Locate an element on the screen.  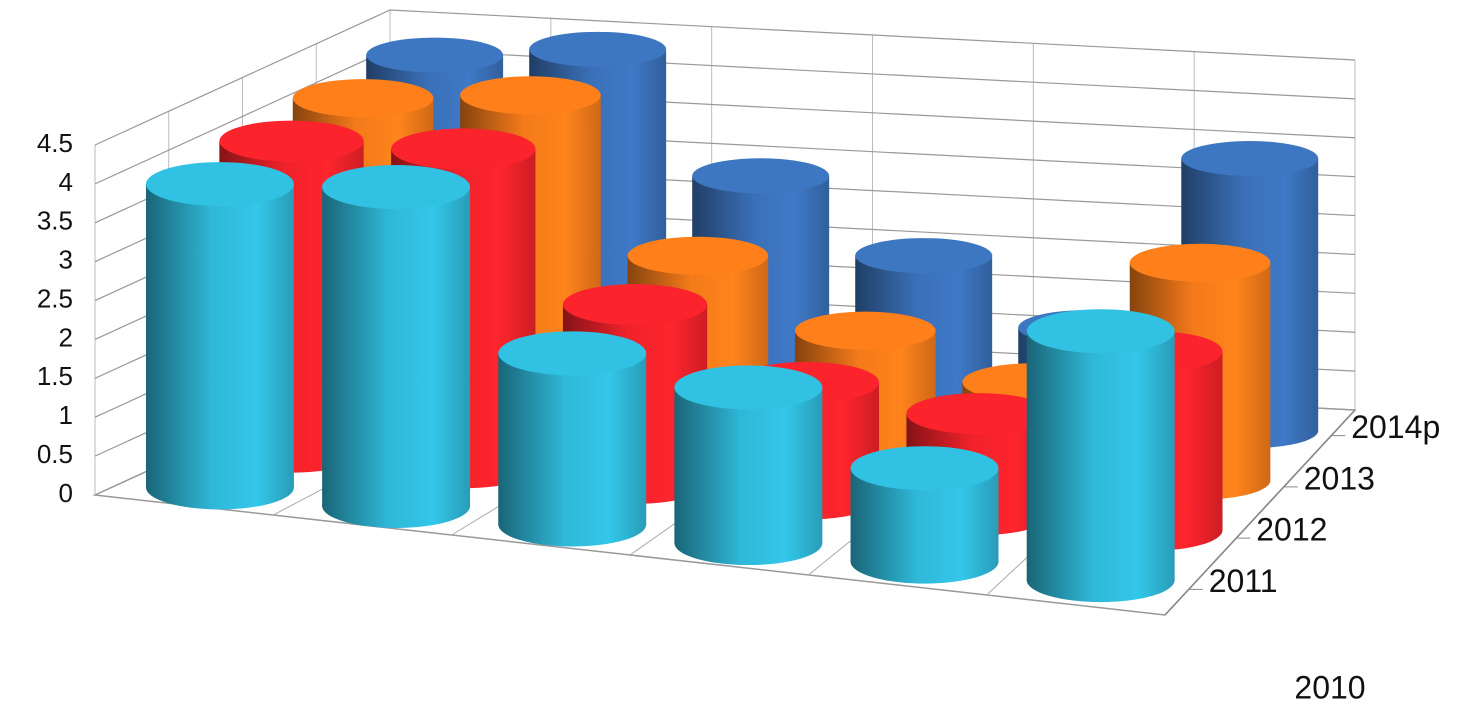
y-tick-label: 3 is located at coordinates (66, 260).